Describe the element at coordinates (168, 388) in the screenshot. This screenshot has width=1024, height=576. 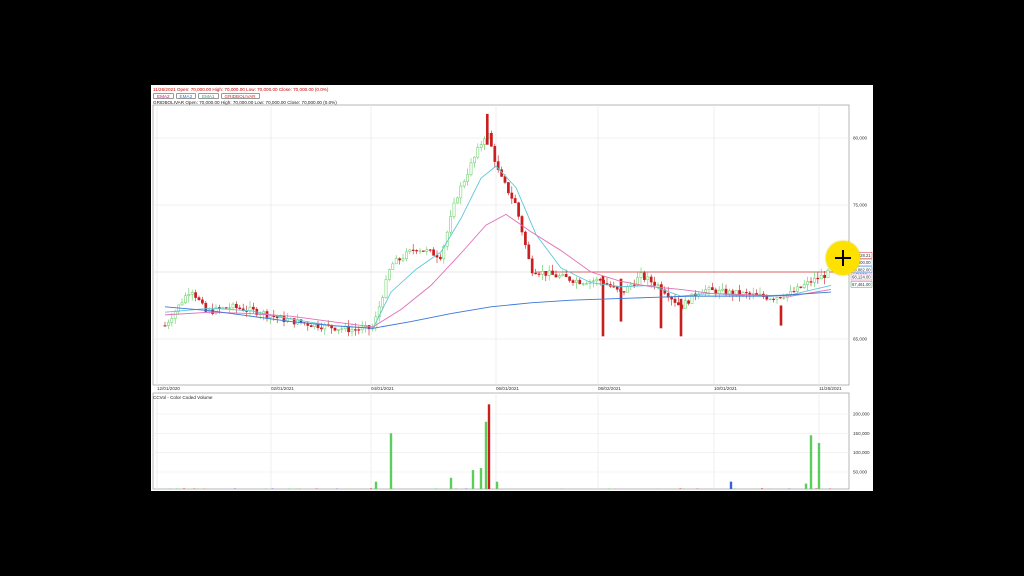
I see `x-tick-label: 12/01/2020` at that location.